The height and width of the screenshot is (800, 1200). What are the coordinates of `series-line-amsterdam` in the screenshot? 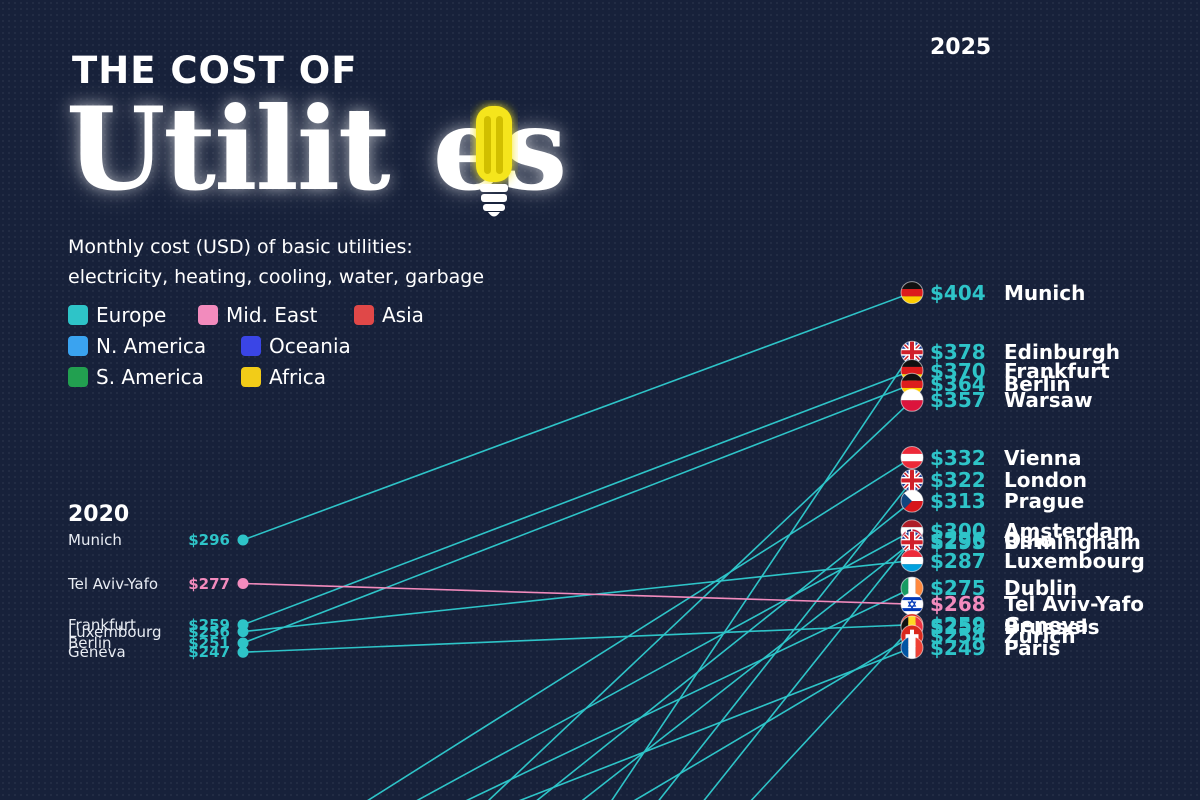 It's located at (664, 665).